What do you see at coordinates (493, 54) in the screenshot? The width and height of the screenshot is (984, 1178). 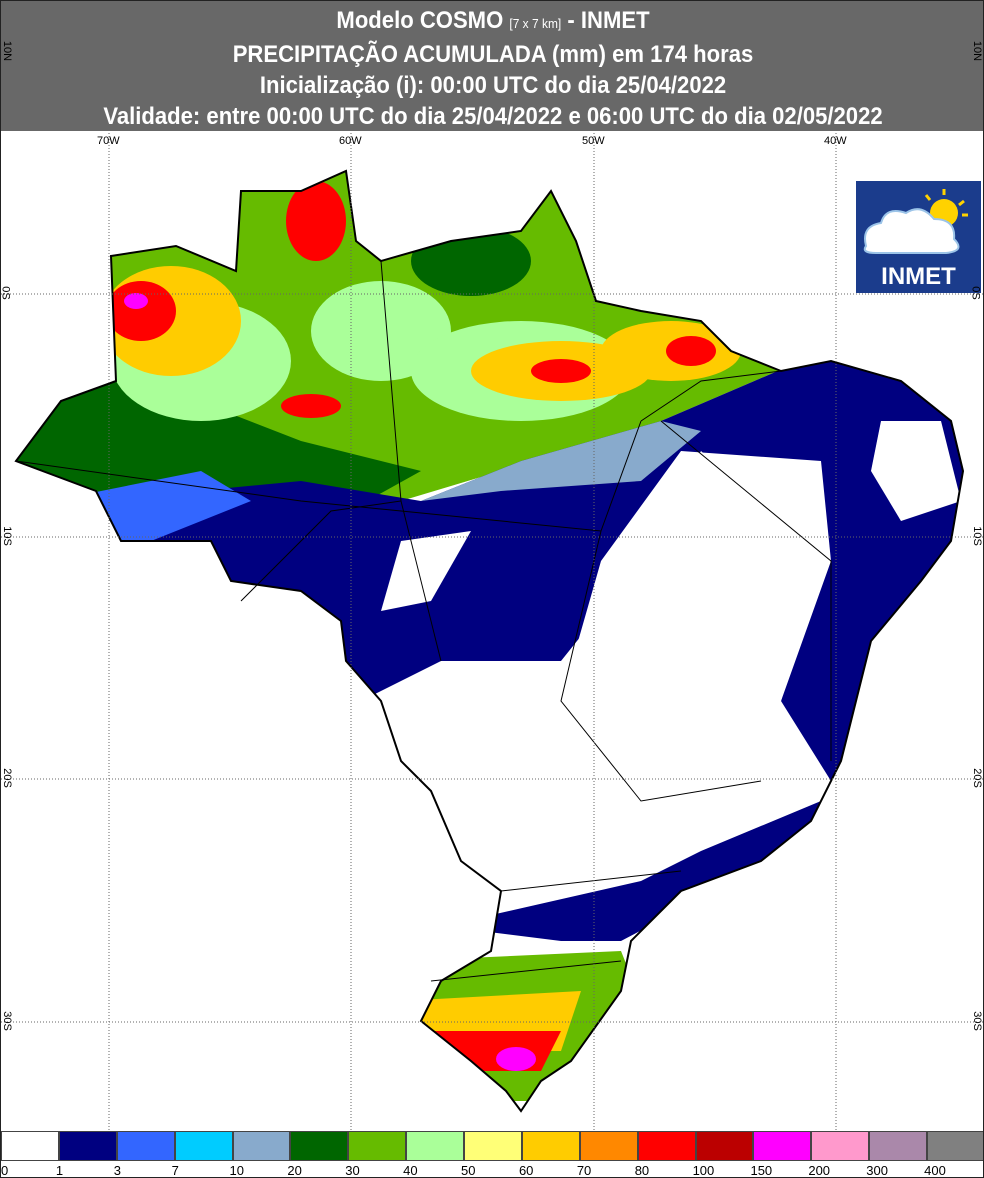 I see `title-variable: PRECIPITAÇÃO ACUMULADA (mm) em 174 horas` at bounding box center [493, 54].